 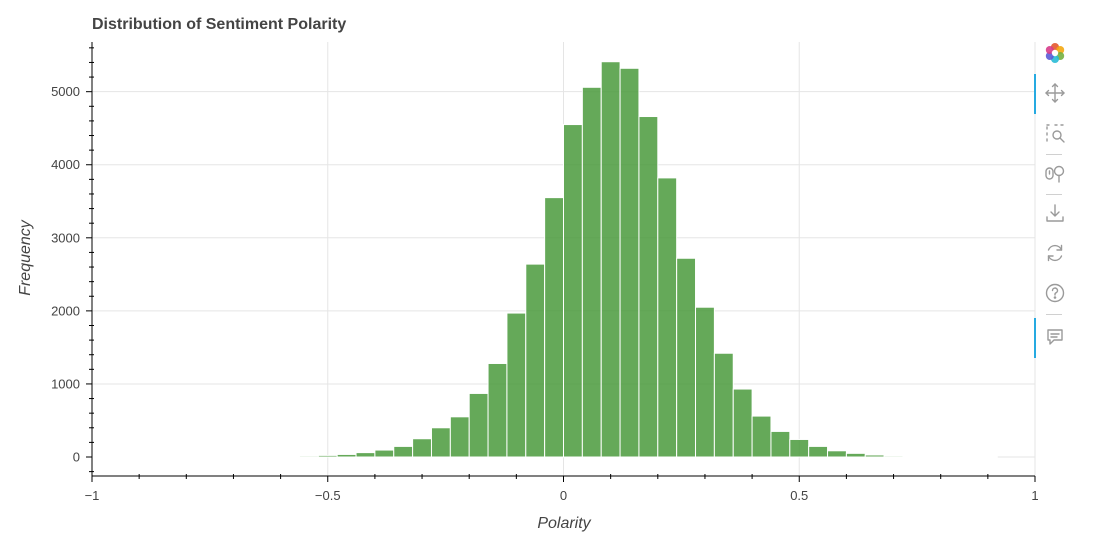 What do you see at coordinates (25, 257) in the screenshot?
I see `y-axis-label: Frequency` at bounding box center [25, 257].